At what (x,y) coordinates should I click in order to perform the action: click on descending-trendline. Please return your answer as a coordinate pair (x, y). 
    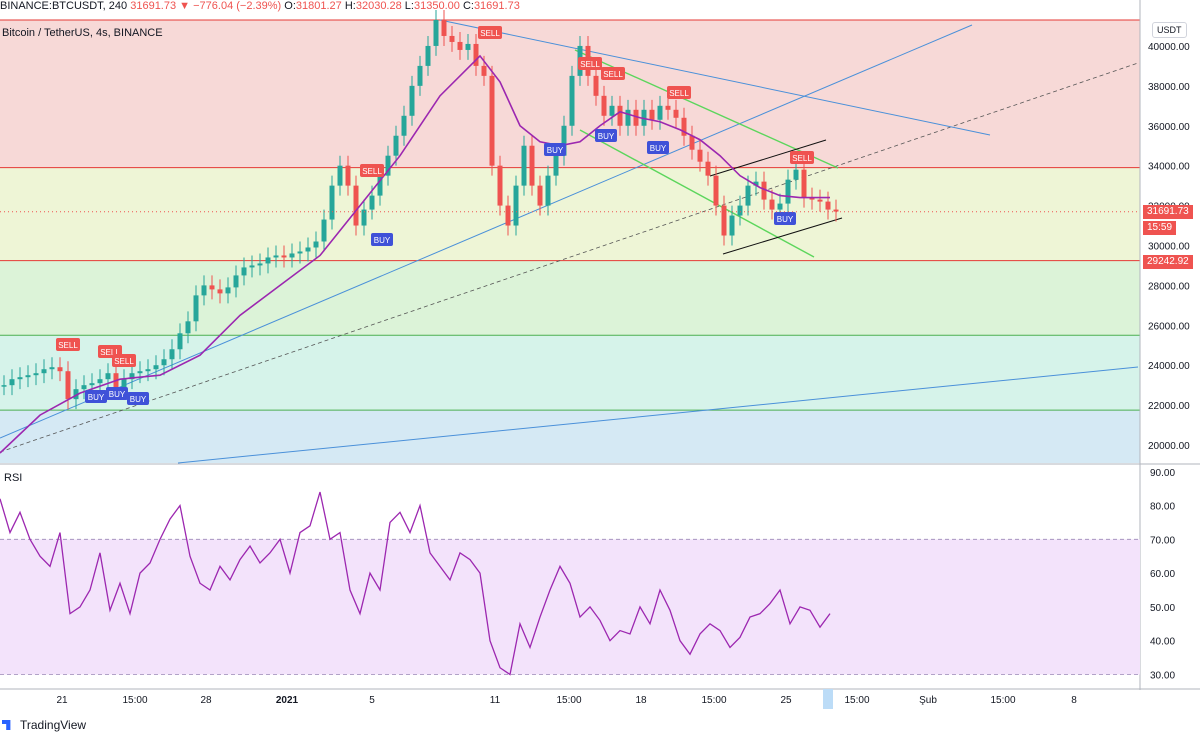
    Looking at the image, I should click on (715, 77).